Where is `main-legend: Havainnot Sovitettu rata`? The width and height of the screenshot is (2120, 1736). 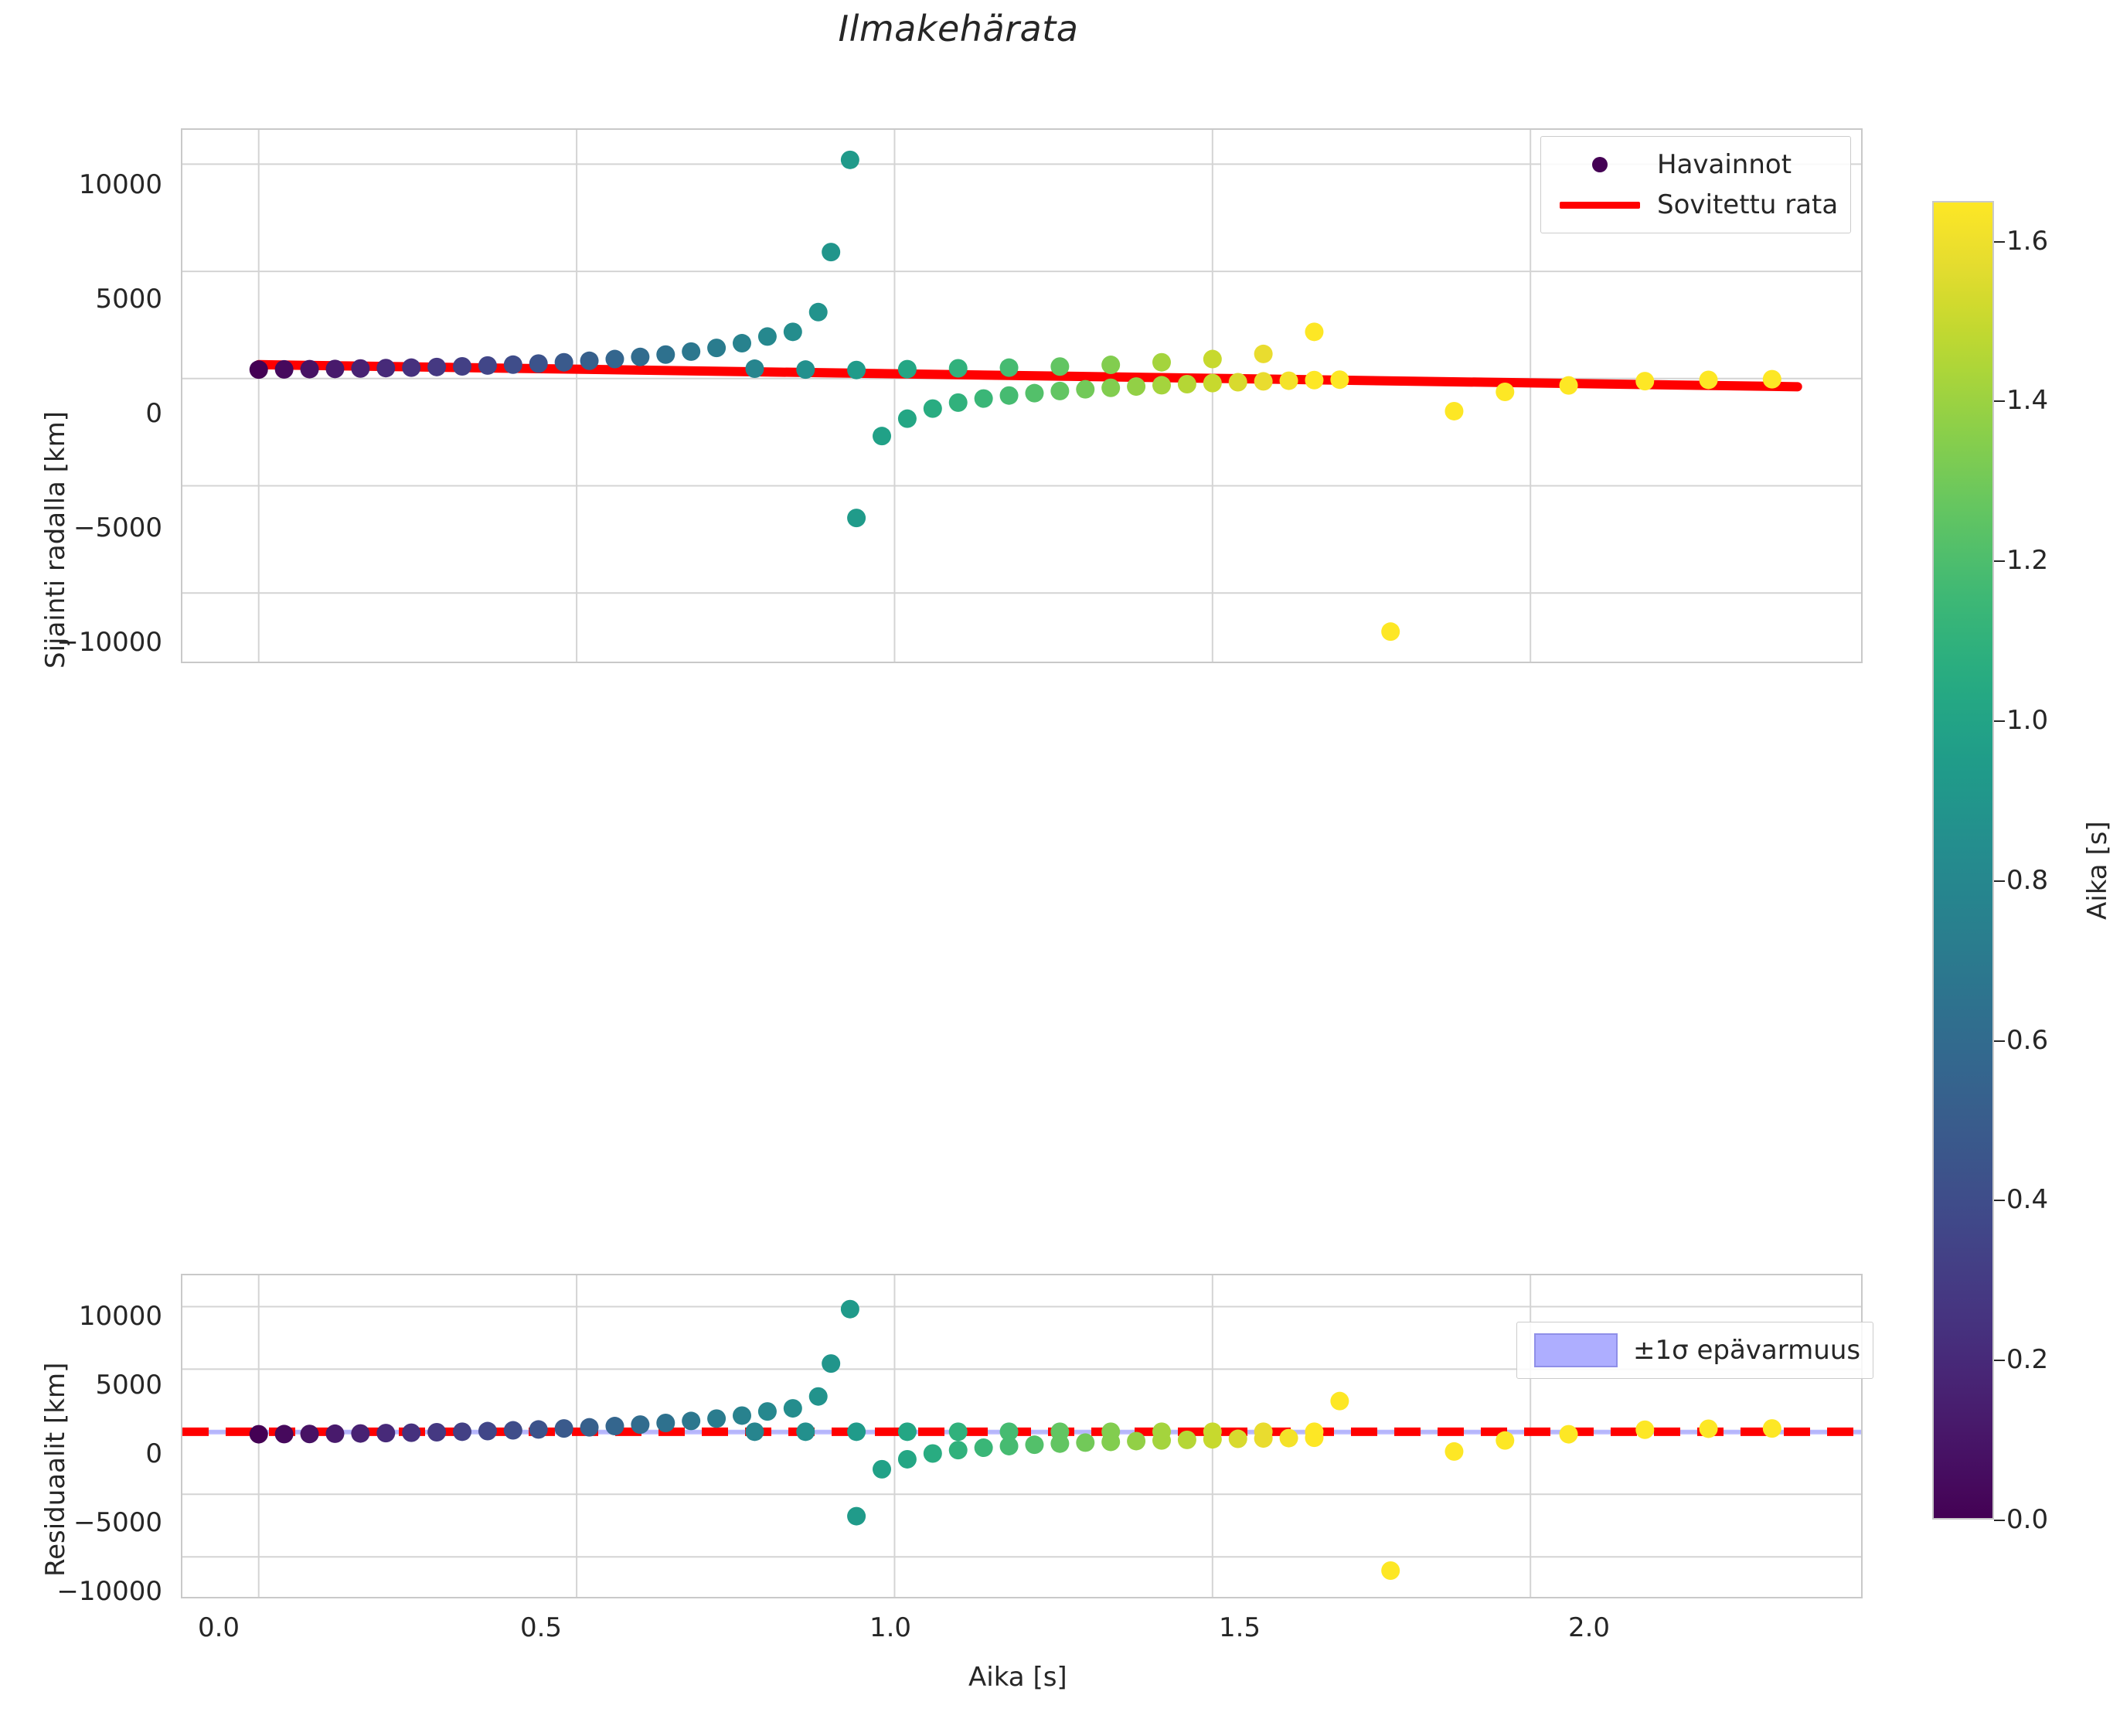
main-legend: Havainnot Sovitettu rata is located at coordinates (1696, 185).